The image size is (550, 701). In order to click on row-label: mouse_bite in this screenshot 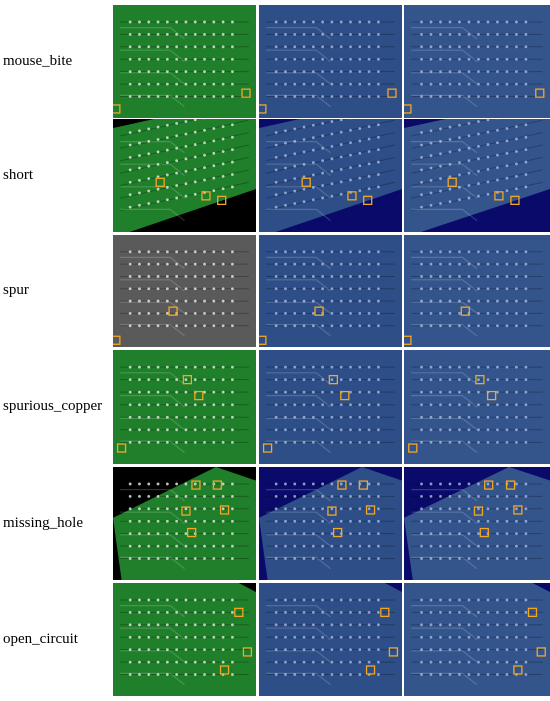, I will do `click(38, 60)`.